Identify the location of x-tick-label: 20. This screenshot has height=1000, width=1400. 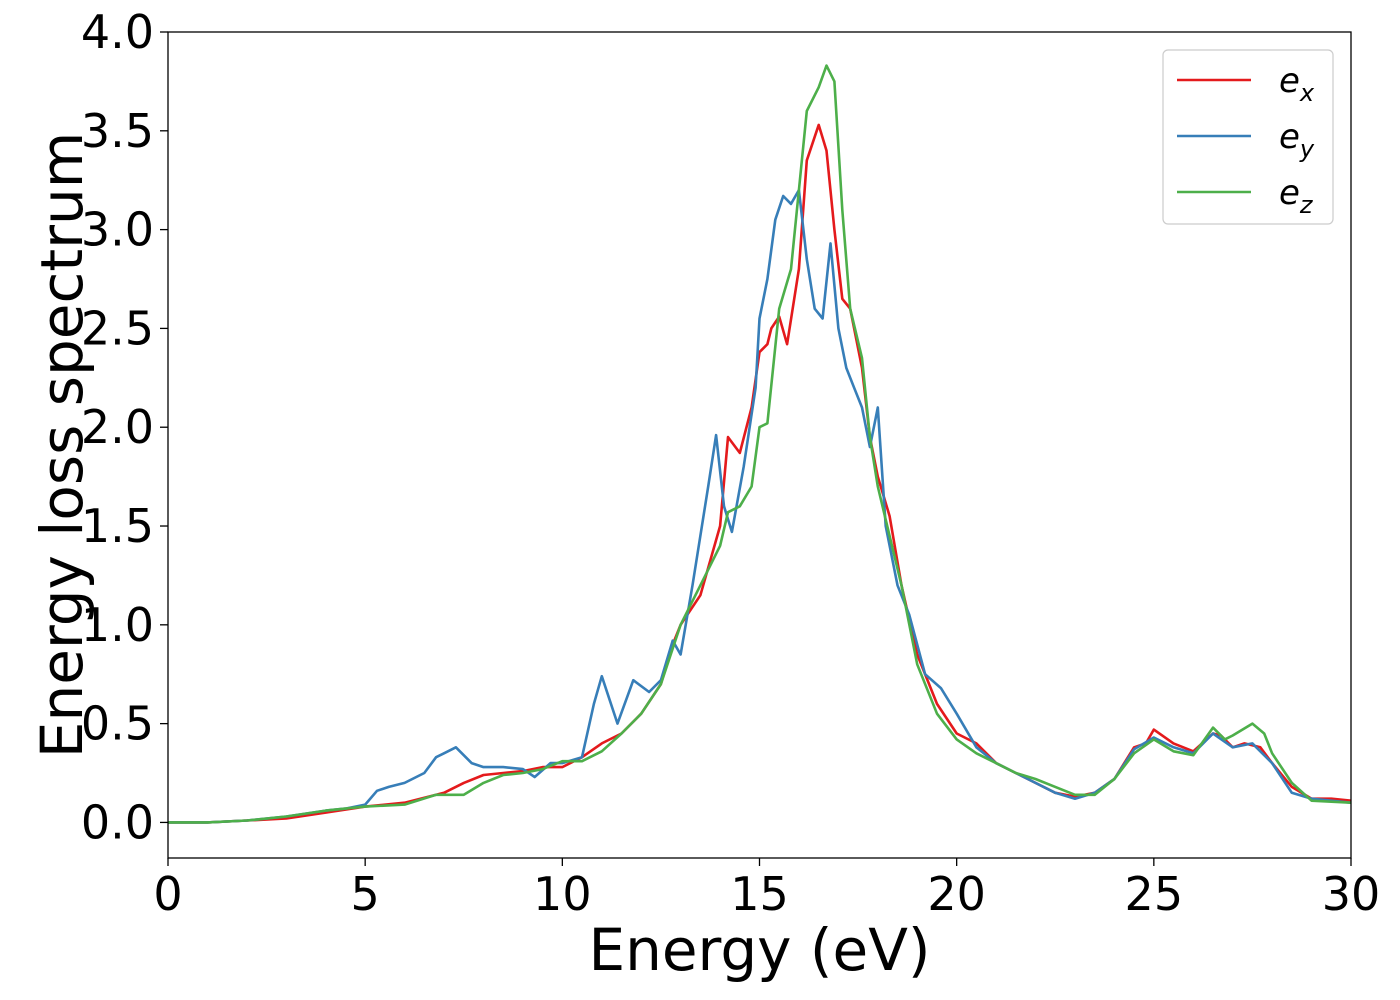
(956, 894).